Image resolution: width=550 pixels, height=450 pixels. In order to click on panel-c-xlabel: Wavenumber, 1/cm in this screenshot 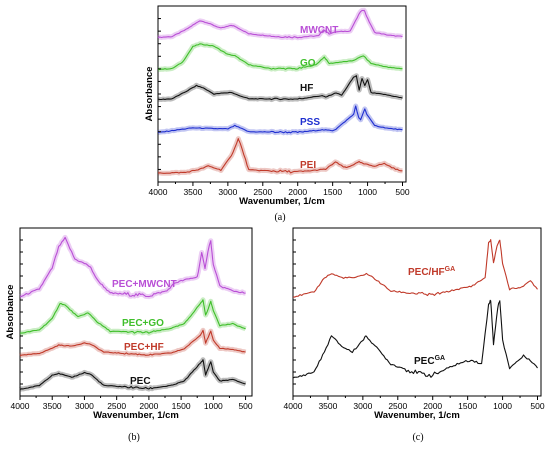, I will do `click(417, 415)`.